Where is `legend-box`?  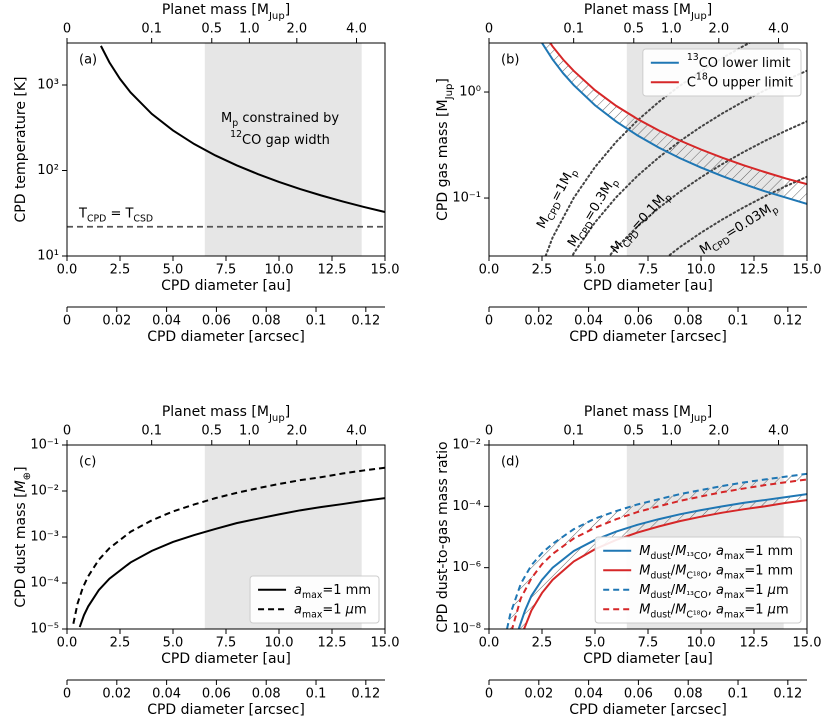 legend-box is located at coordinates (698, 580).